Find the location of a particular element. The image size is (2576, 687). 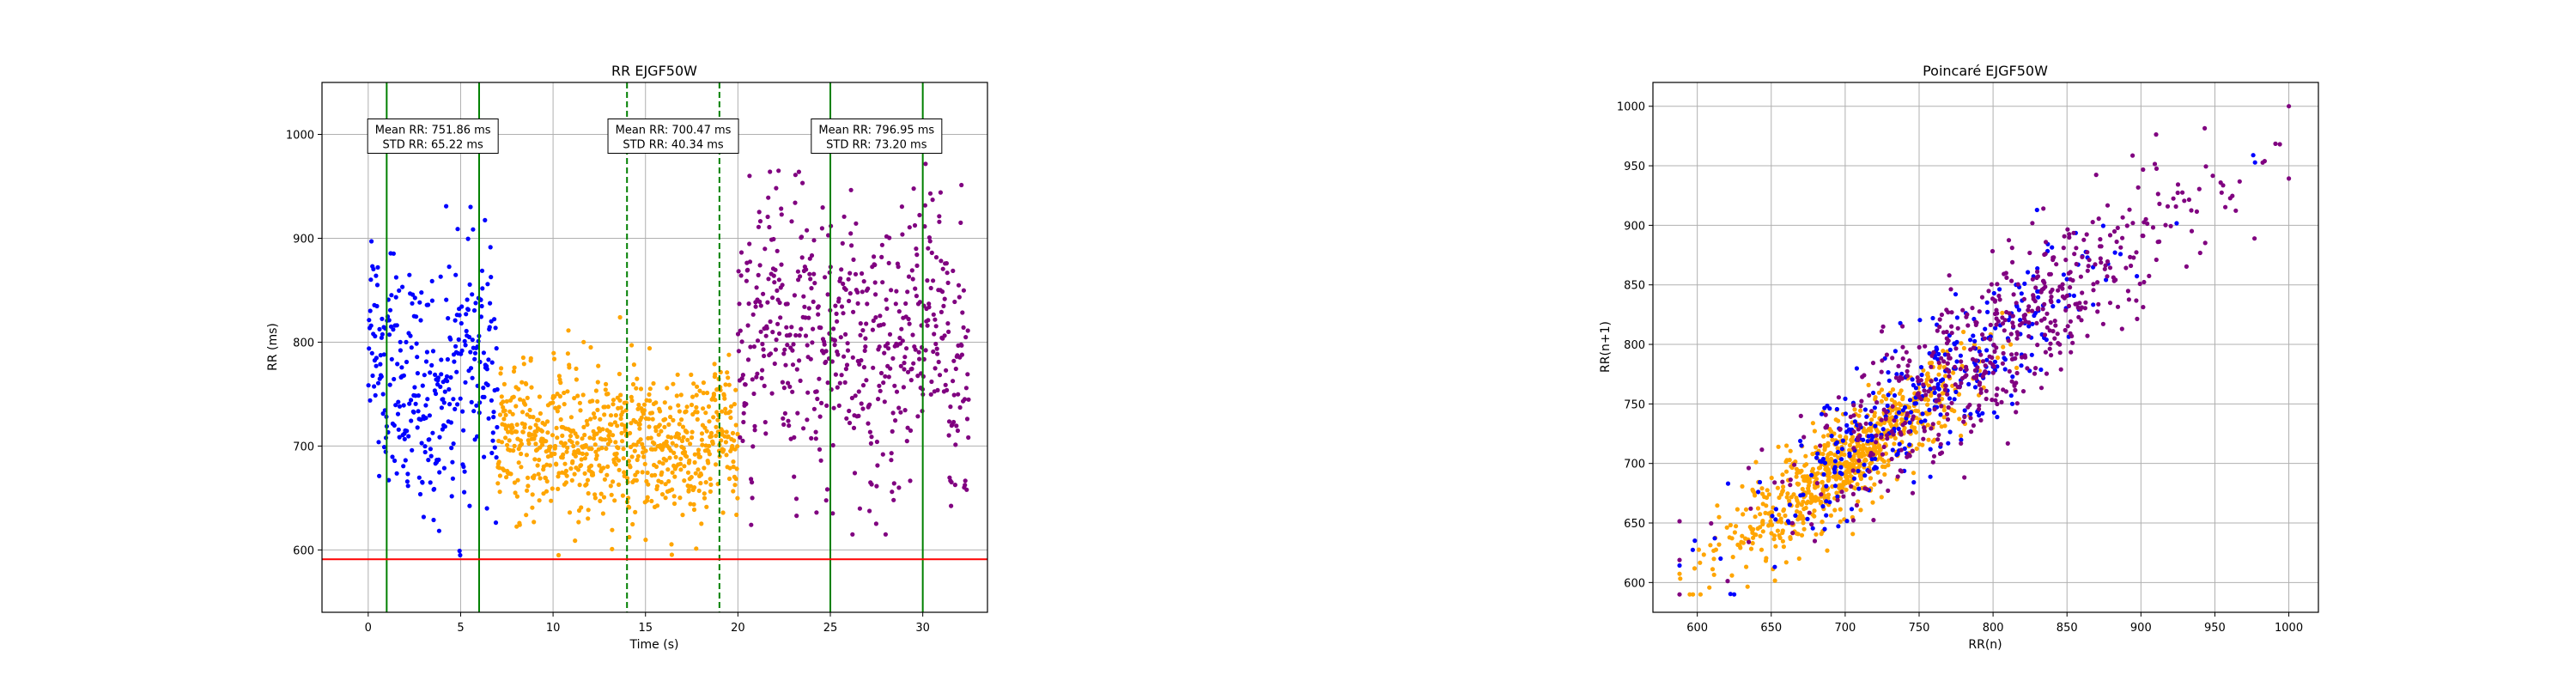

poincare-ytick-label: 900 is located at coordinates (1634, 226).